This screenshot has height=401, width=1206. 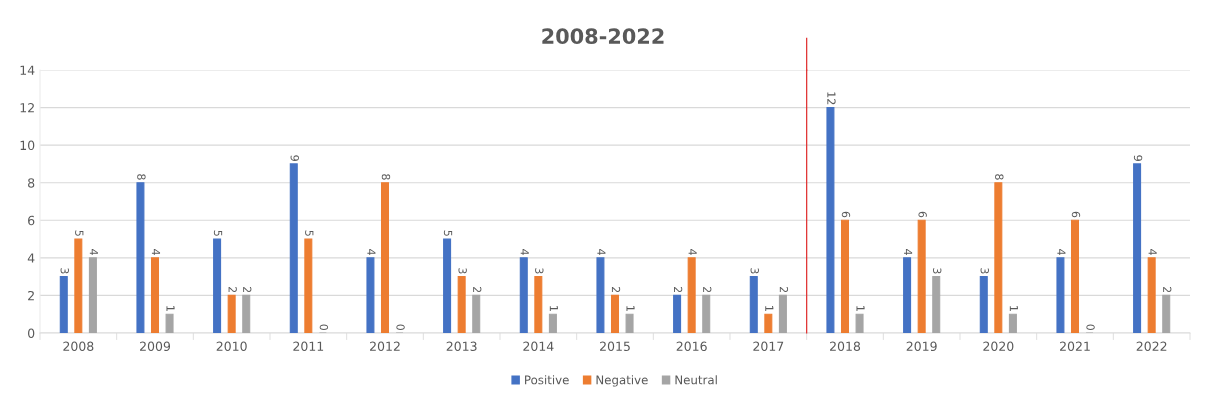 What do you see at coordinates (603, 36) in the screenshot?
I see `chart-title: 2008-2022` at bounding box center [603, 36].